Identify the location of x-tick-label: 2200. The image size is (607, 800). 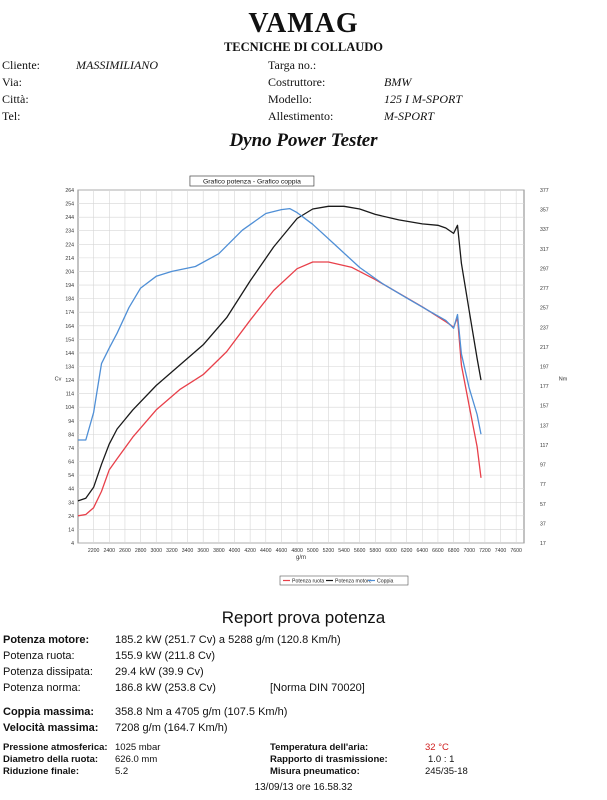
(94, 551).